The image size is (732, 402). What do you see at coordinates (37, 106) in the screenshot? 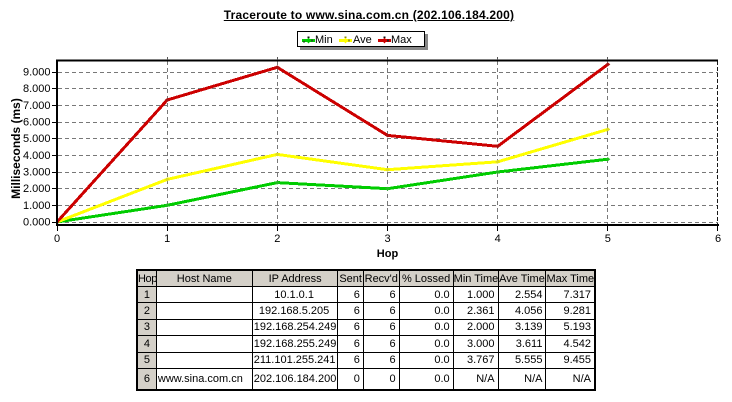
I see `svg-text: 7.000` at bounding box center [37, 106].